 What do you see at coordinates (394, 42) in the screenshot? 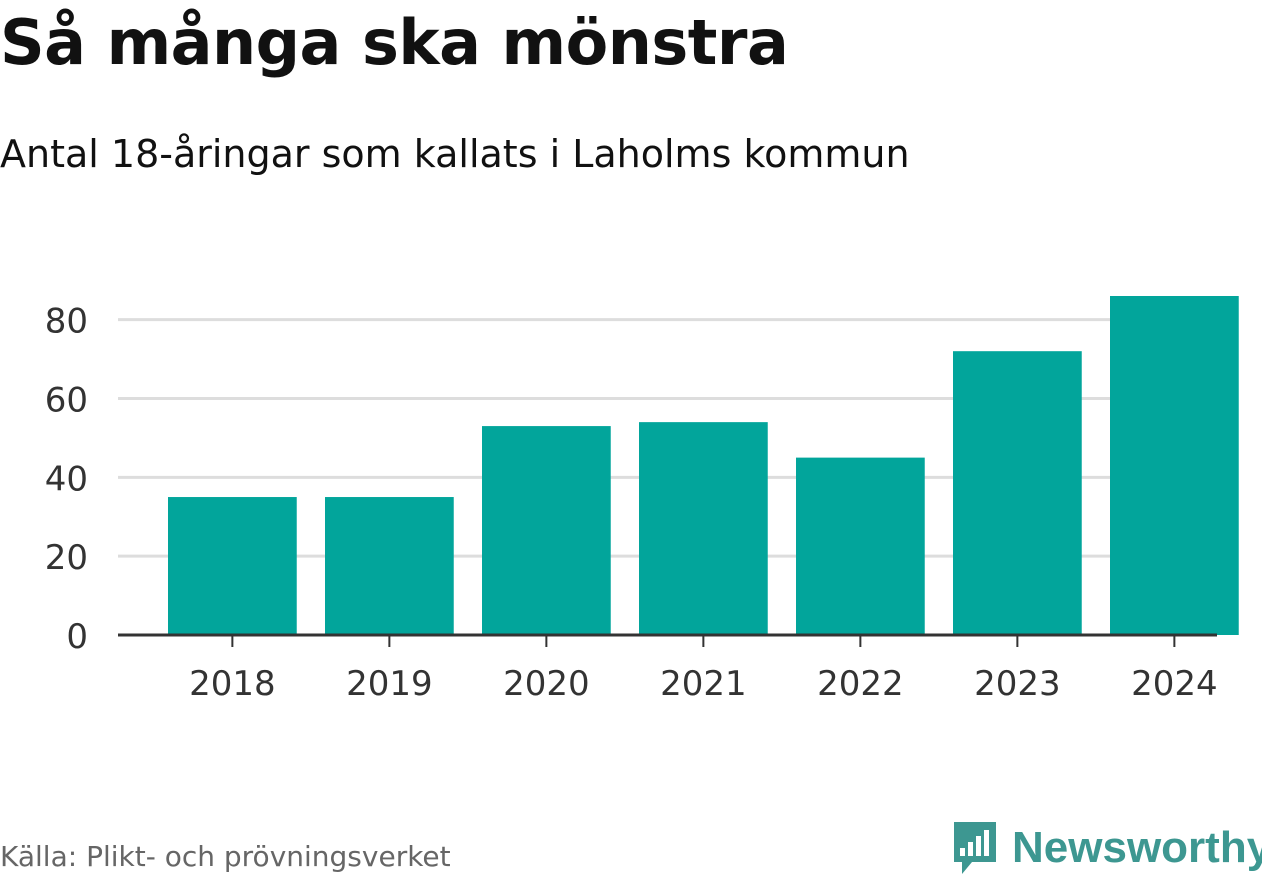
I see `chart-title: Så många ska mönstra` at bounding box center [394, 42].